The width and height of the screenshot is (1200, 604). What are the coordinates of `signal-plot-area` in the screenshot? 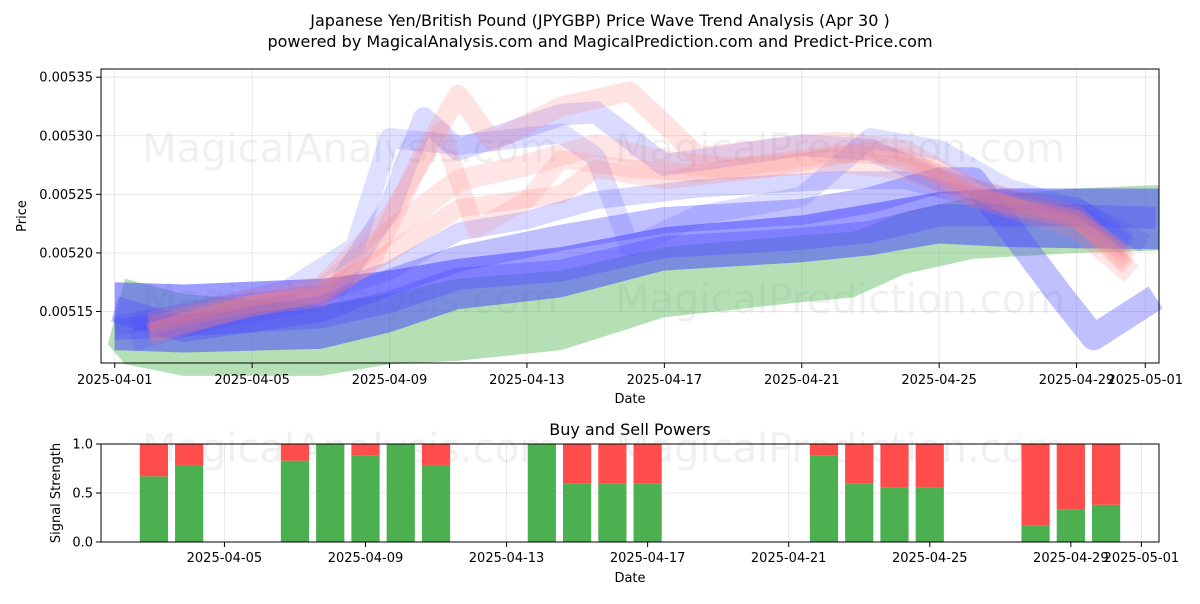 It's located at (630, 493).